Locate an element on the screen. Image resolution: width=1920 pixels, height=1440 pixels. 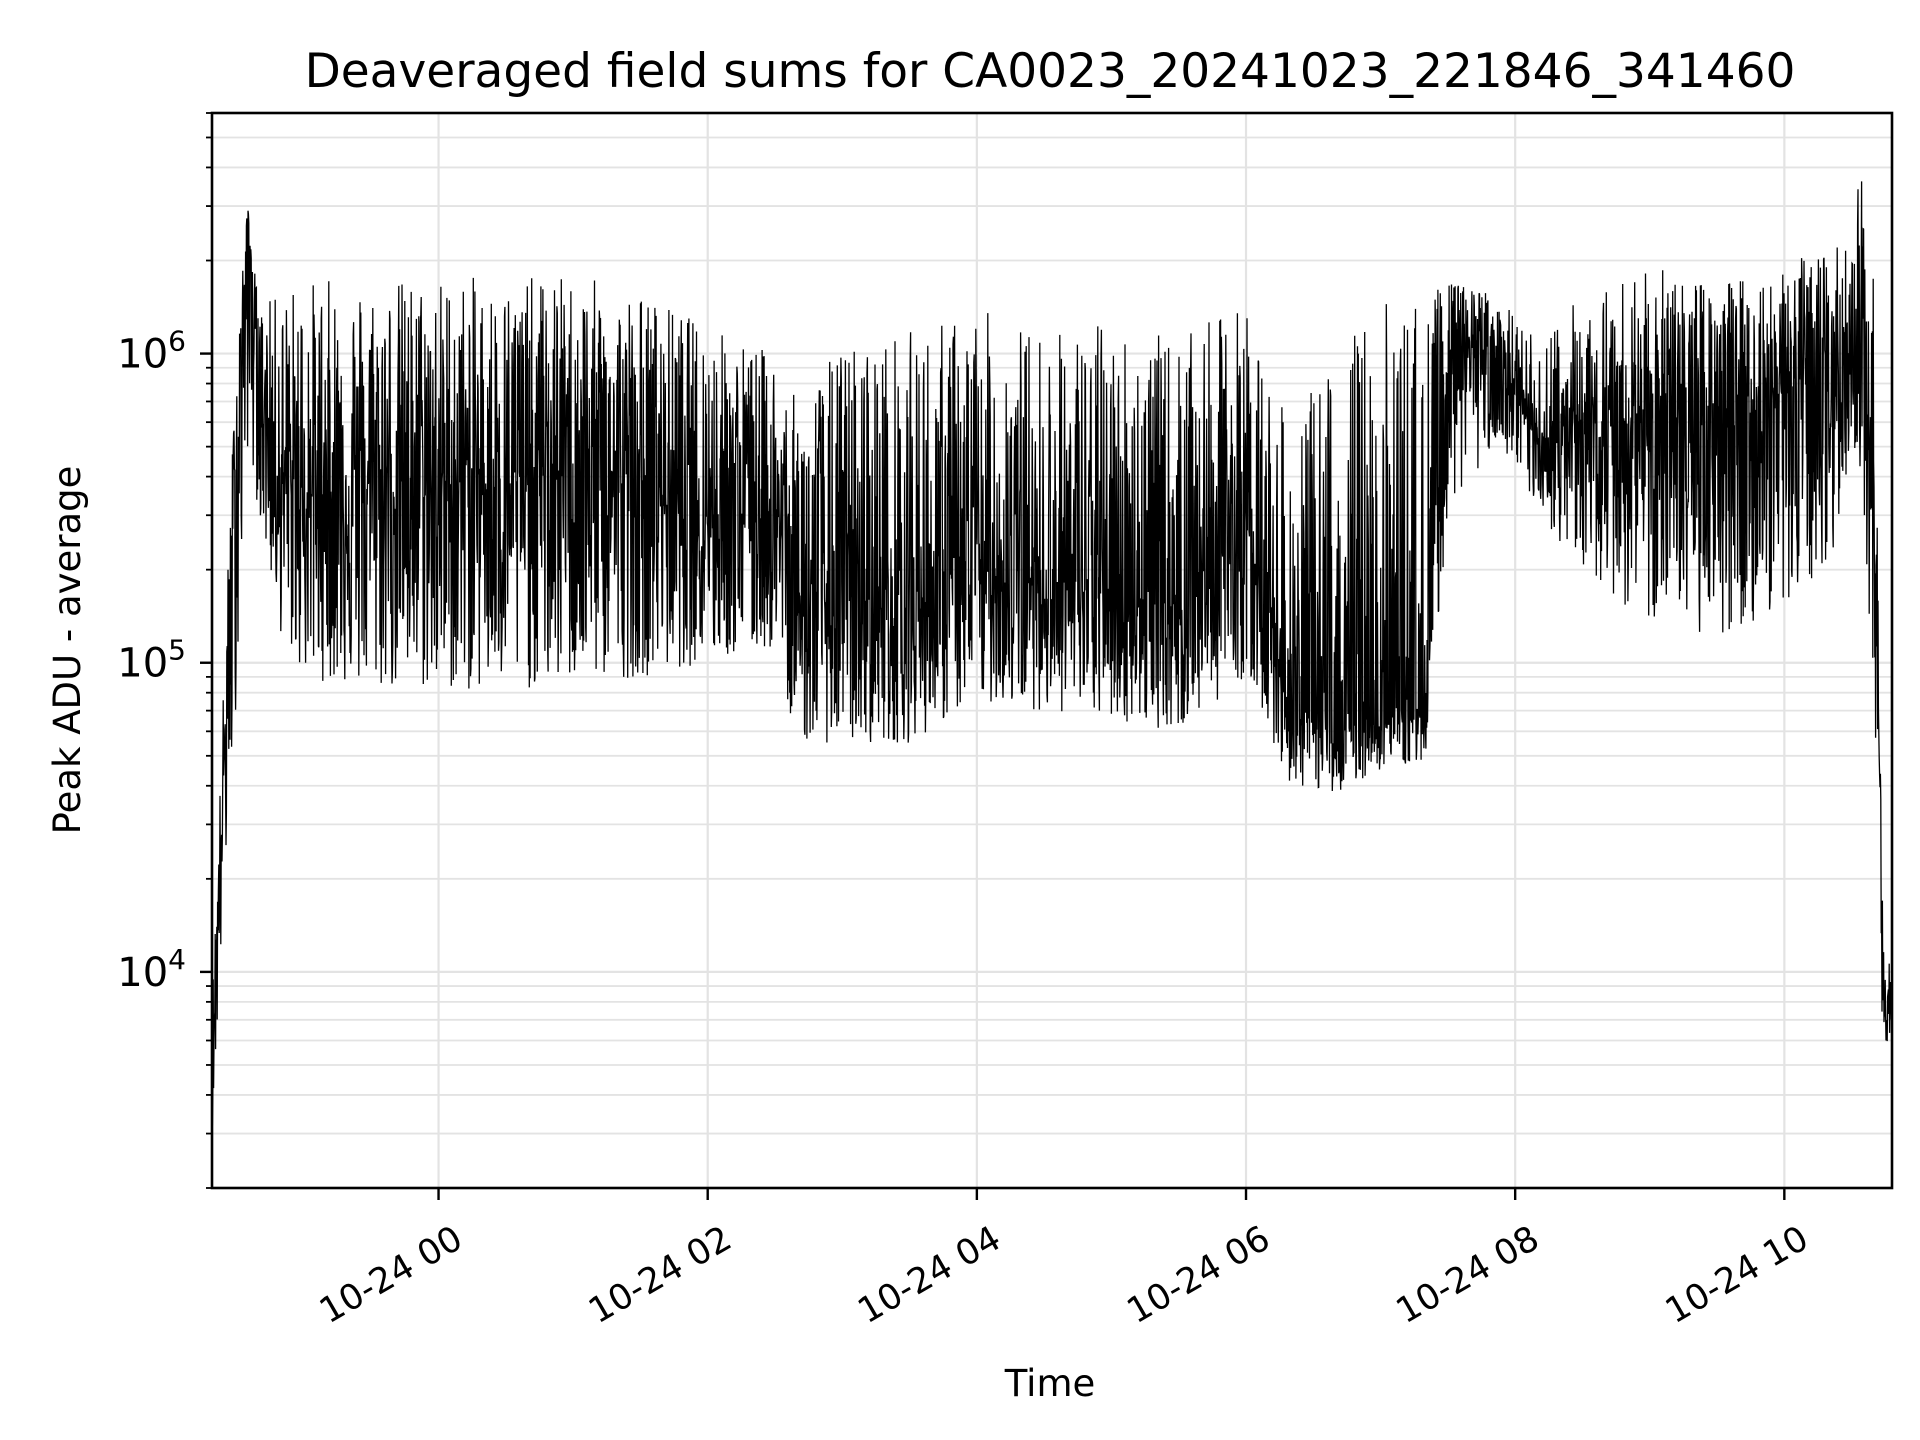
y-tick-label: 10⁶ is located at coordinates (151, 351).